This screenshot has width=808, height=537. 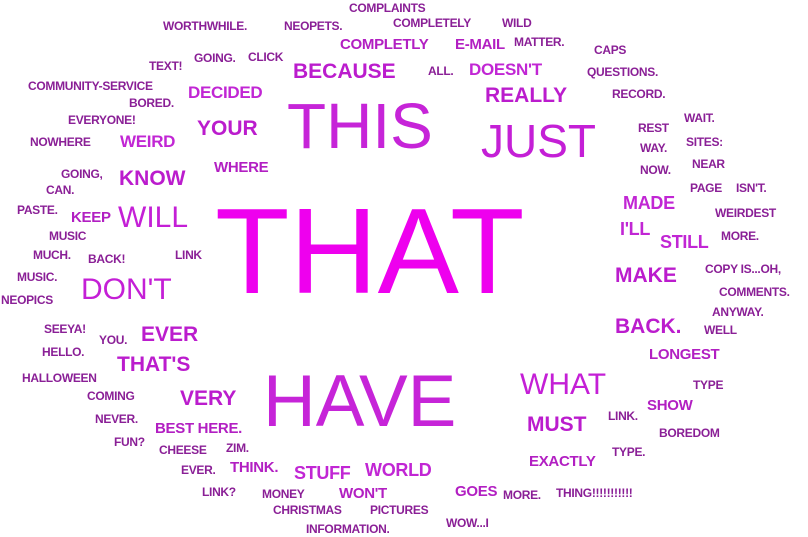 I want to click on word-goes: GOES, so click(x=476, y=491).